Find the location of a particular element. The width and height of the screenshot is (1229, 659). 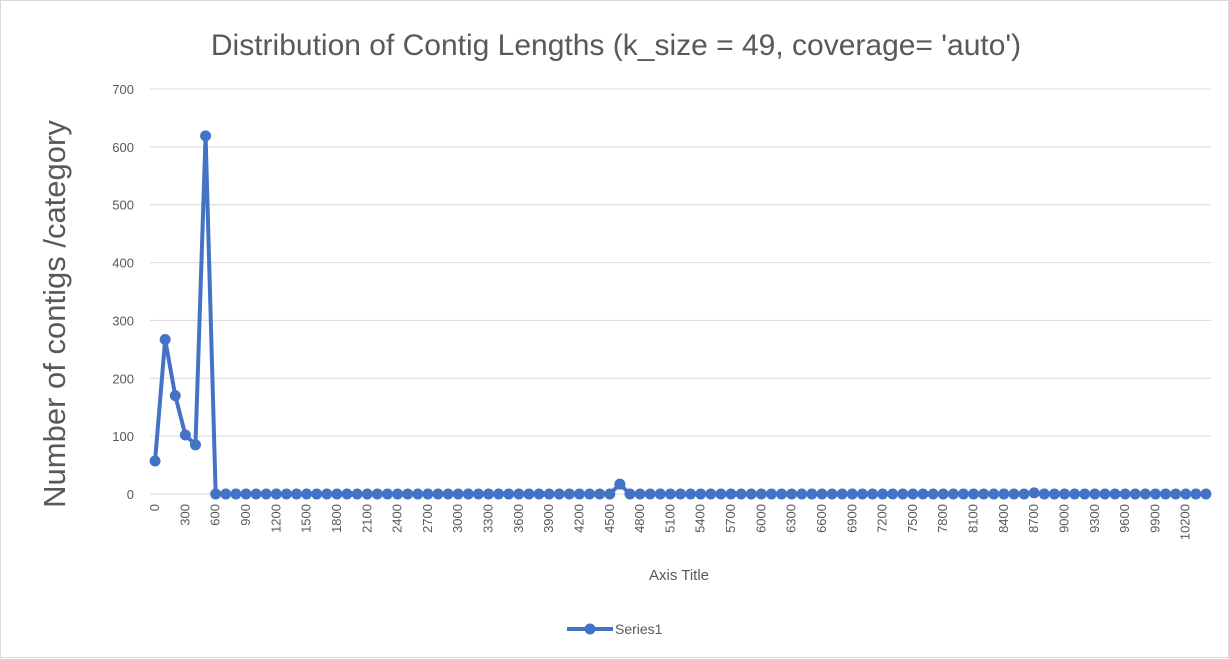

legend: Series1 is located at coordinates (615, 629).